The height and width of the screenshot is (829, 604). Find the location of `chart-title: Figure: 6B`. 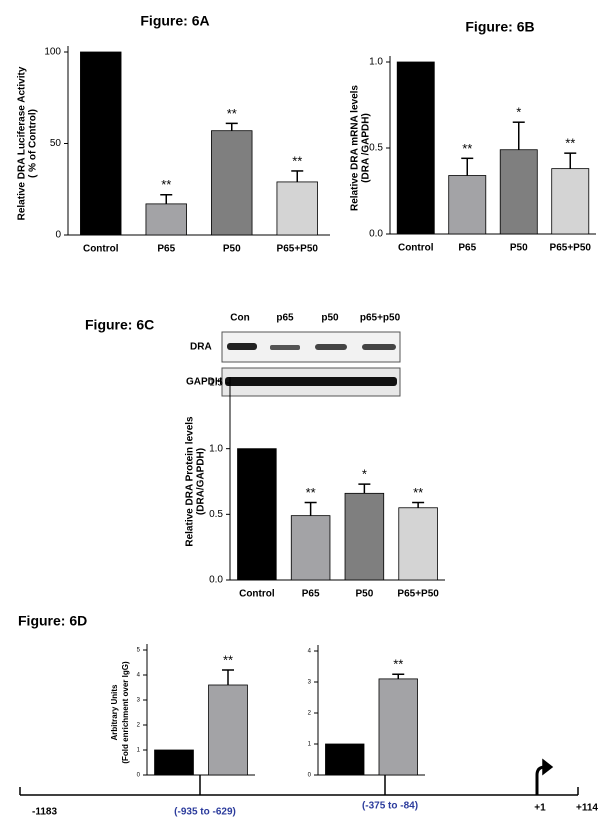

chart-title: Figure: 6B is located at coordinates (499, 27).